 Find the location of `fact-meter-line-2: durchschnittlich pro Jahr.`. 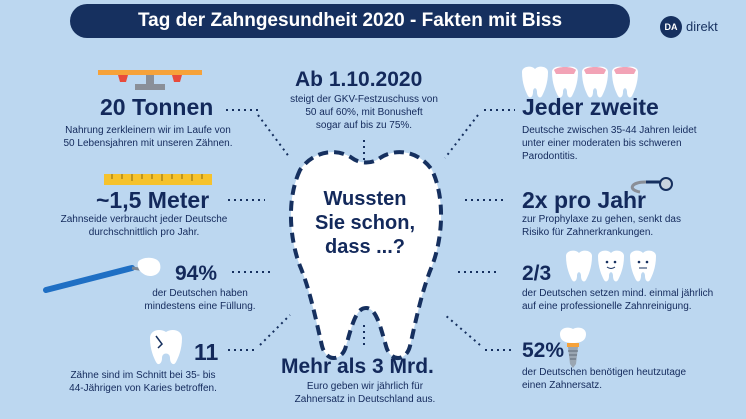

fact-meter-line-2: durchschnittlich pro Jahr. is located at coordinates (144, 232).